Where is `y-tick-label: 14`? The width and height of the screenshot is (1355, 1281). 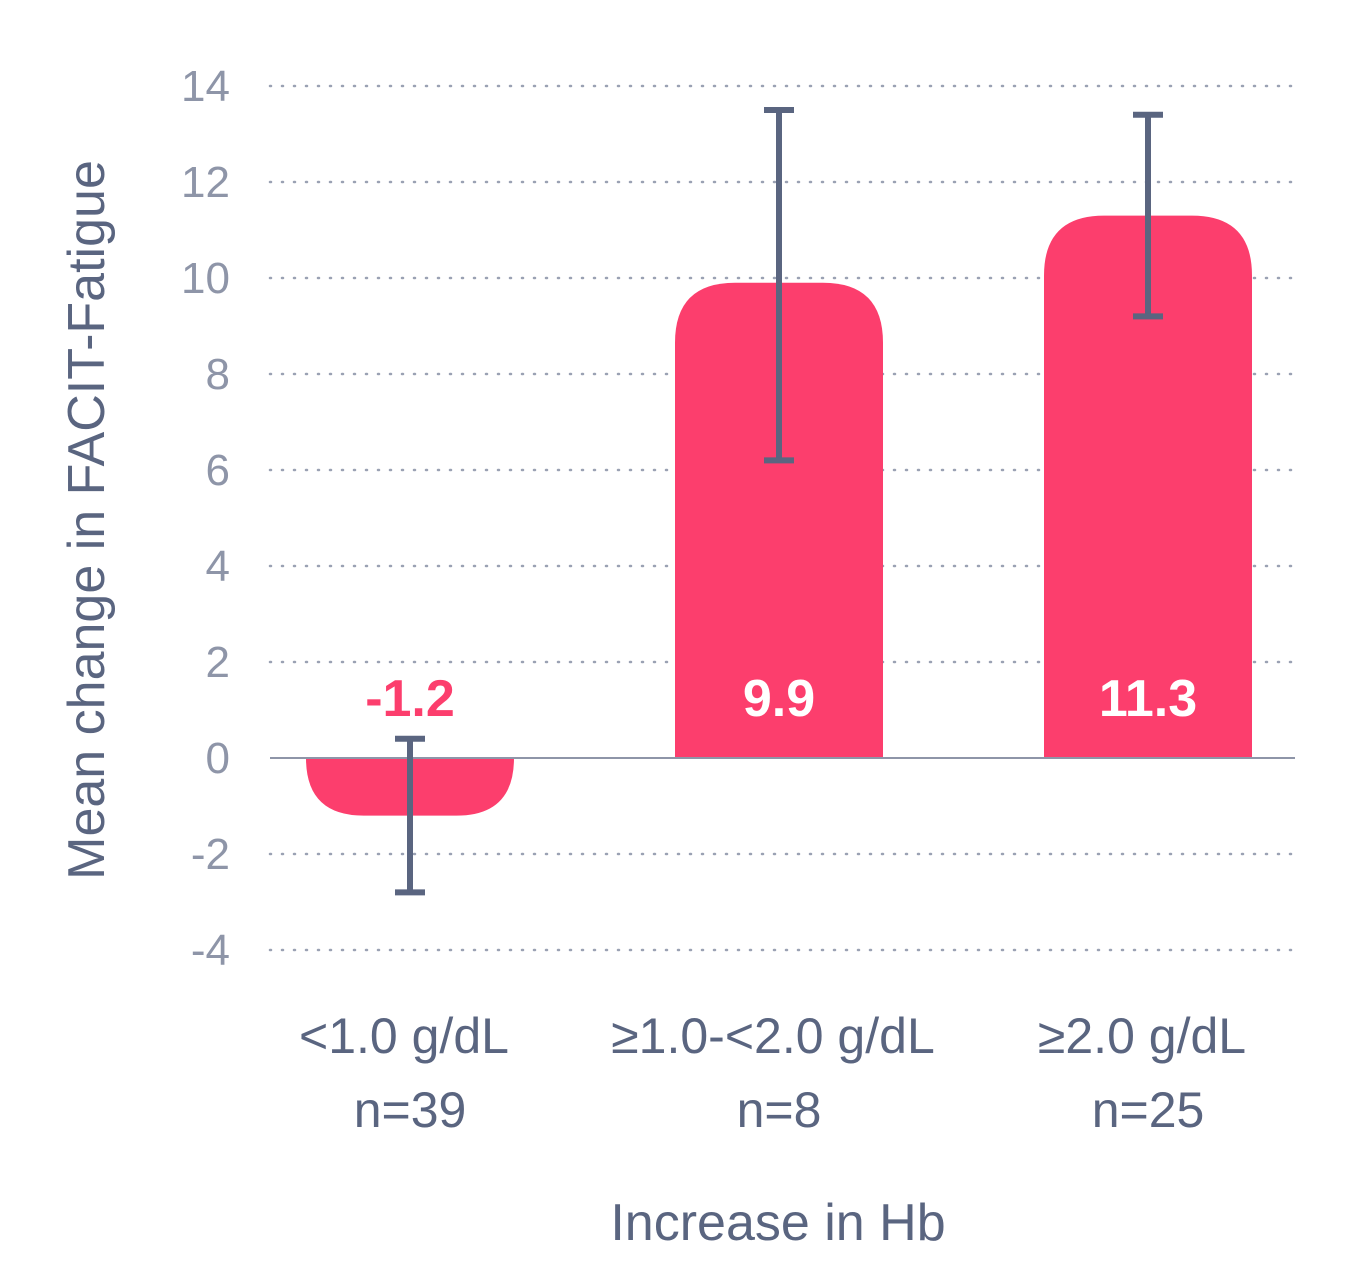 y-tick-label: 14 is located at coordinates (205, 86).